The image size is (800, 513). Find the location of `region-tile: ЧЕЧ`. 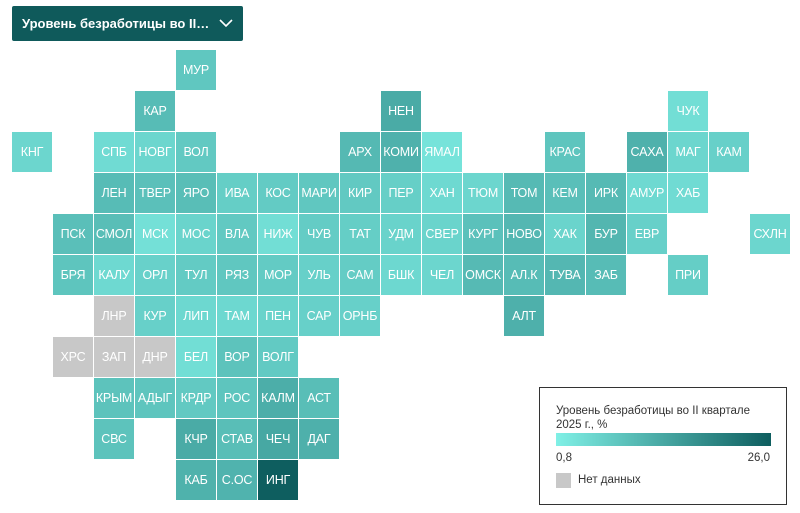

region-tile: ЧЕЧ is located at coordinates (278, 439).